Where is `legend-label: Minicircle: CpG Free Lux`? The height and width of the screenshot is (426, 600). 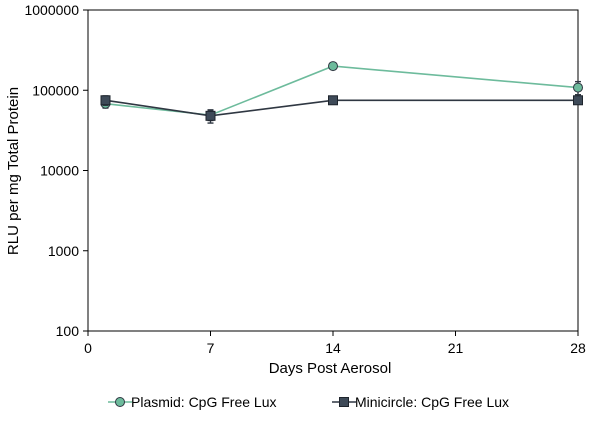
legend-label: Minicircle: CpG Free Lux is located at coordinates (432, 402).